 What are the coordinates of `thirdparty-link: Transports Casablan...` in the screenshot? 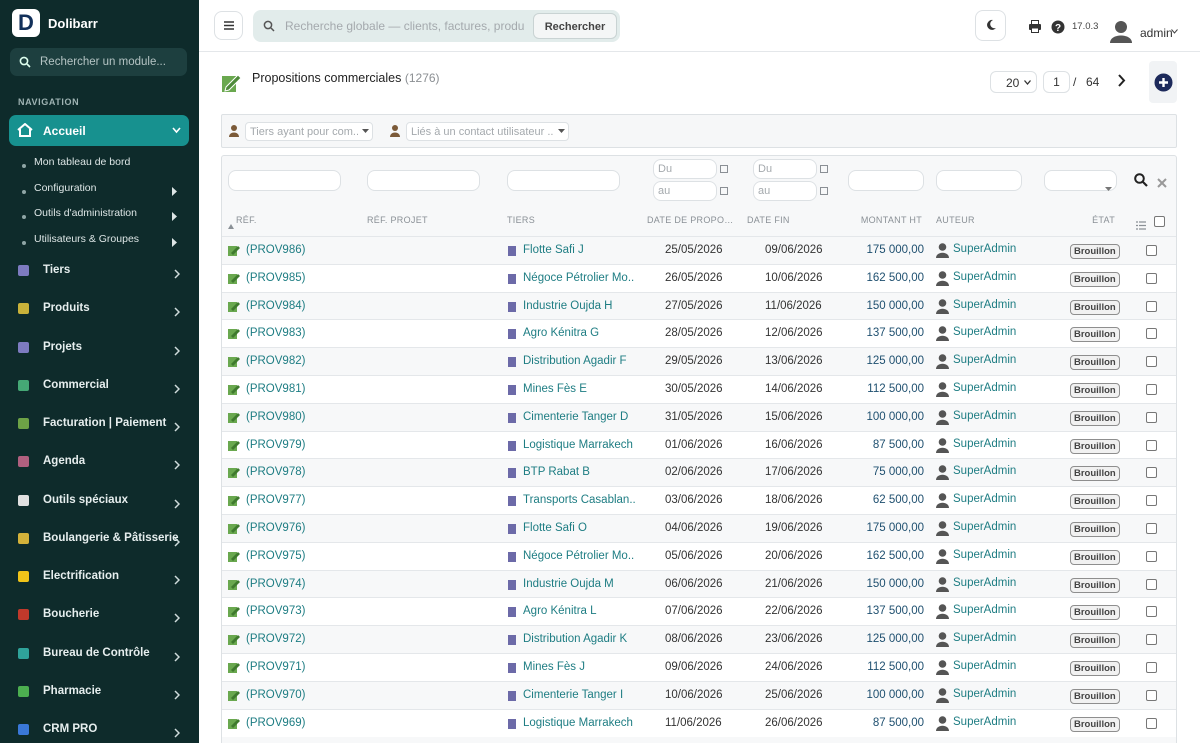 It's located at (579, 500).